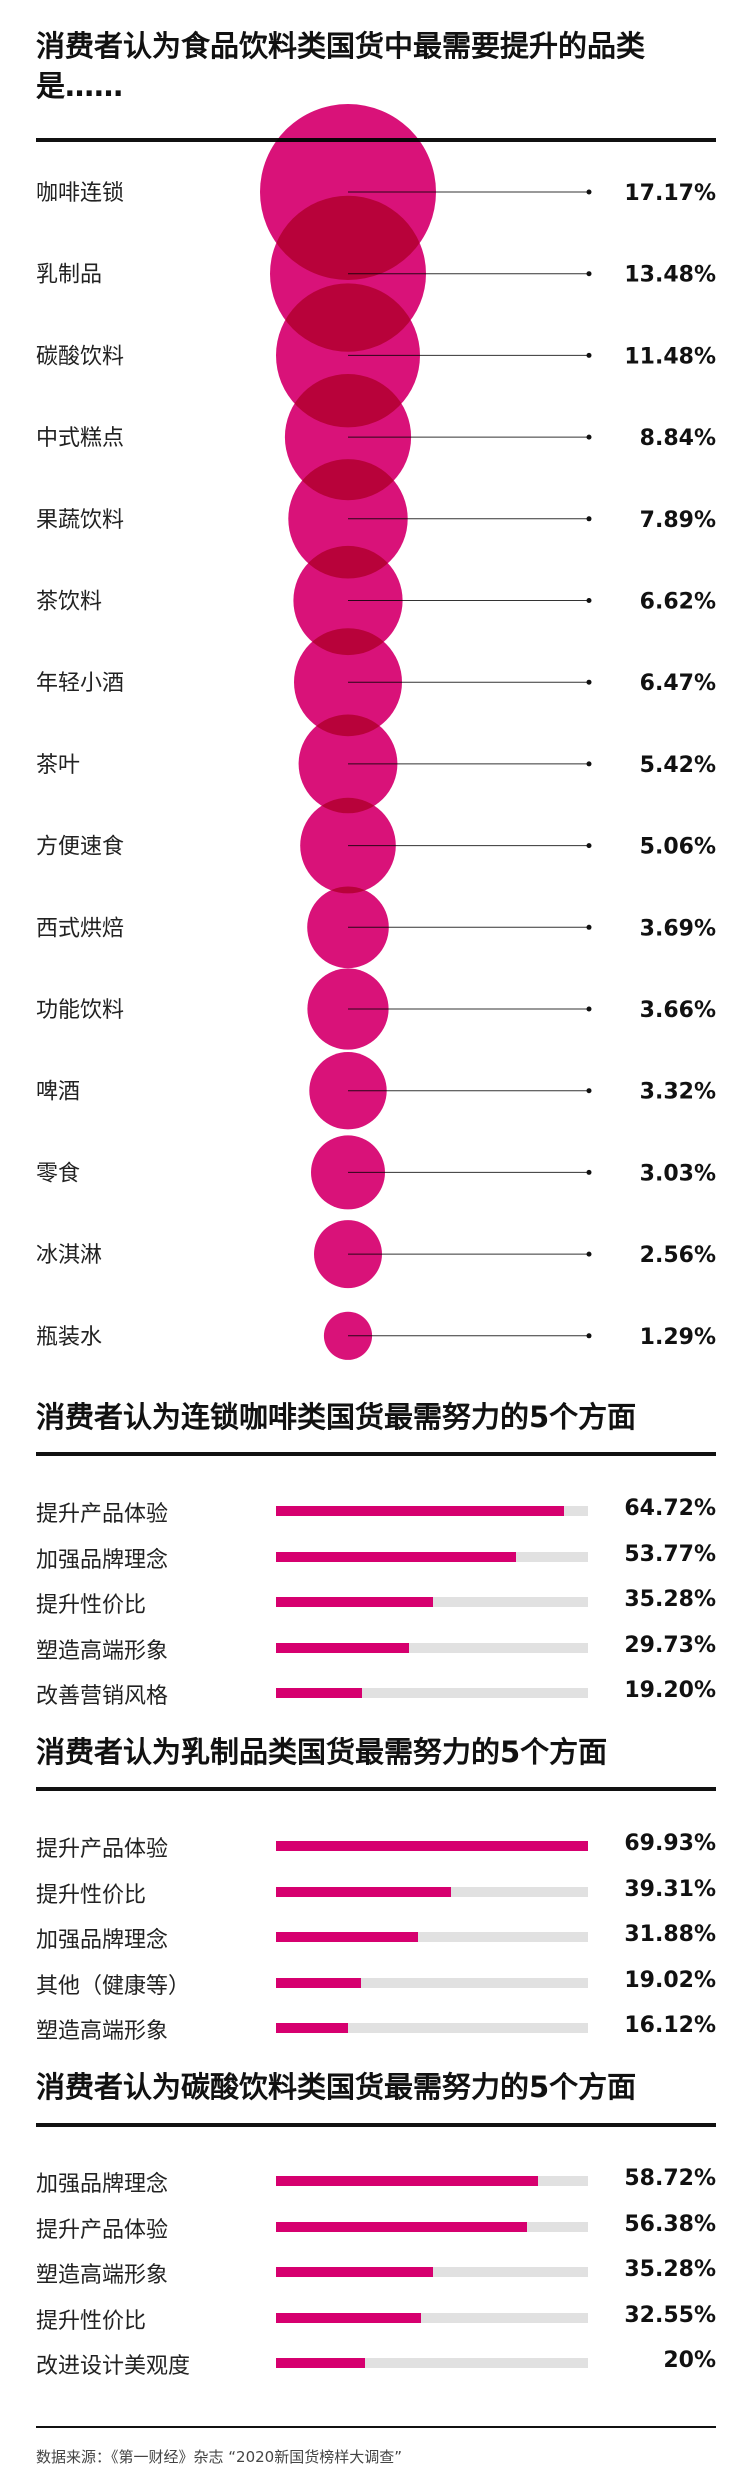 This screenshot has height=2483, width=750. Describe the element at coordinates (113, 2366) in the screenshot. I see `bar-category-label: 改进设计美观度` at that location.